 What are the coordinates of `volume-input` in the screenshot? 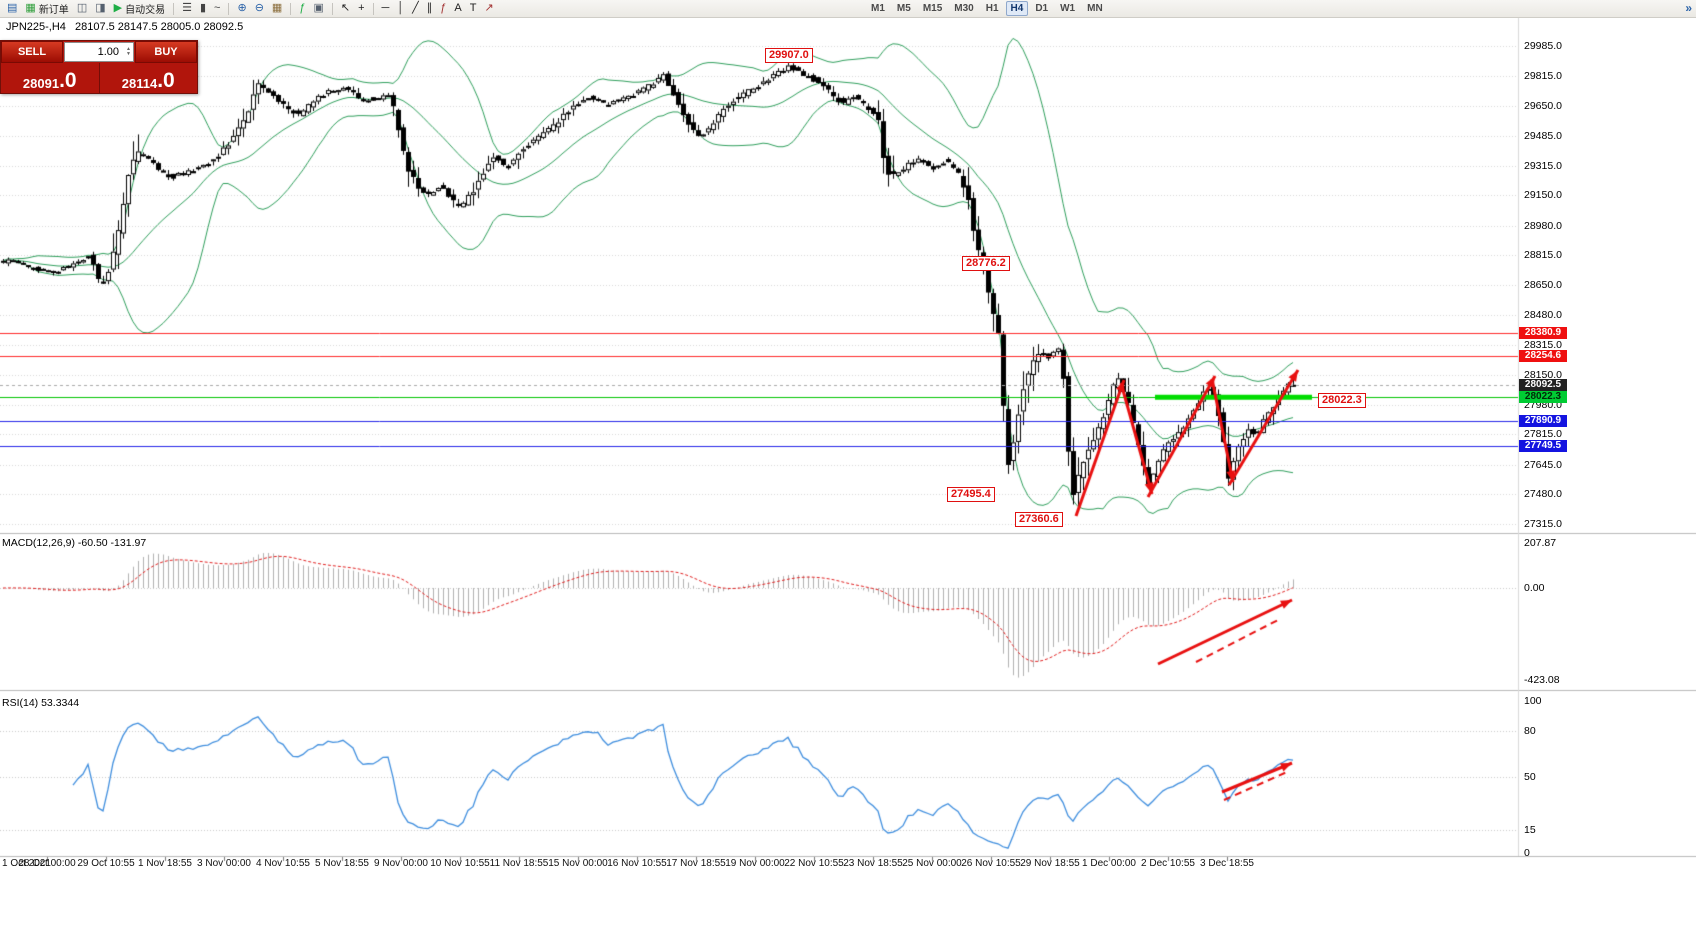 It's located at (93, 52).